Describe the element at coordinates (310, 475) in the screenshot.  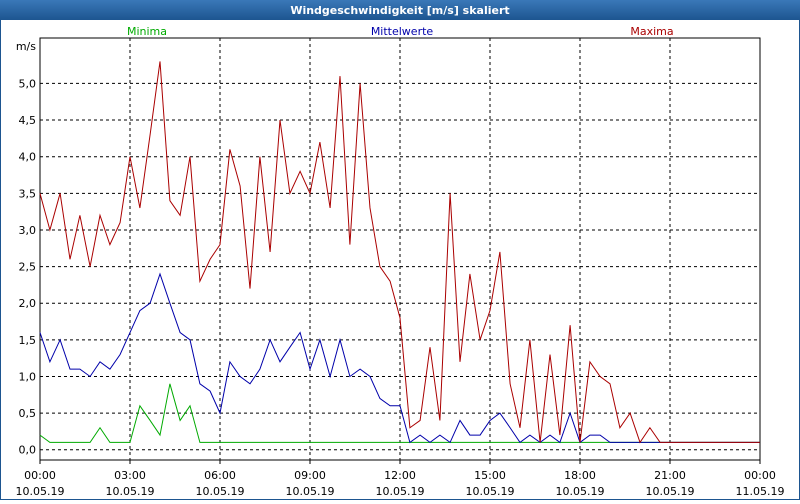
I see `x-tick-label: 09:00` at that location.